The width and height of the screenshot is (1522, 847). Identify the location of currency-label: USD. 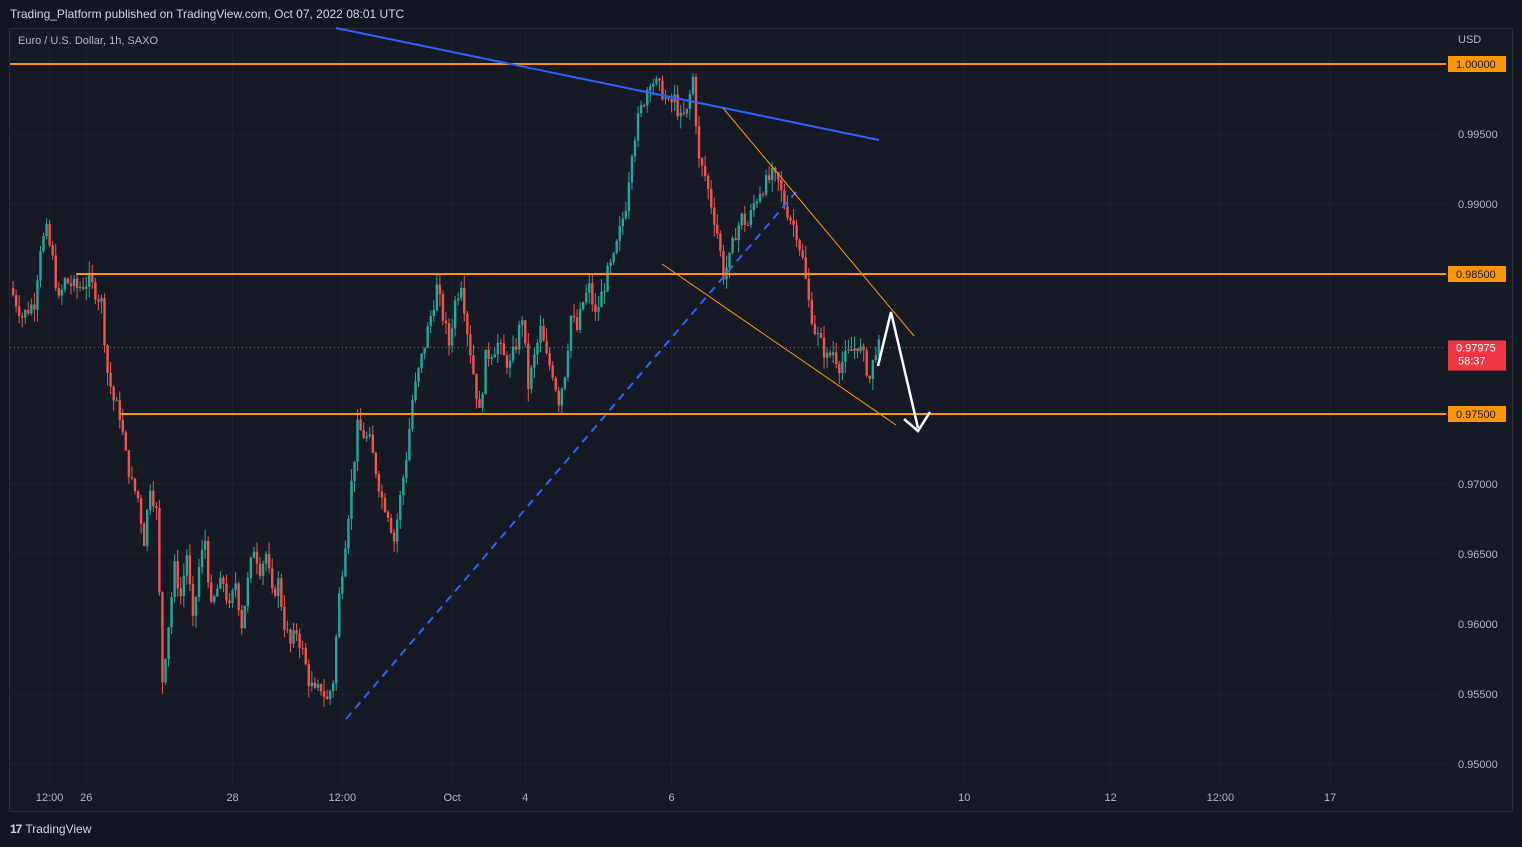
(1470, 40).